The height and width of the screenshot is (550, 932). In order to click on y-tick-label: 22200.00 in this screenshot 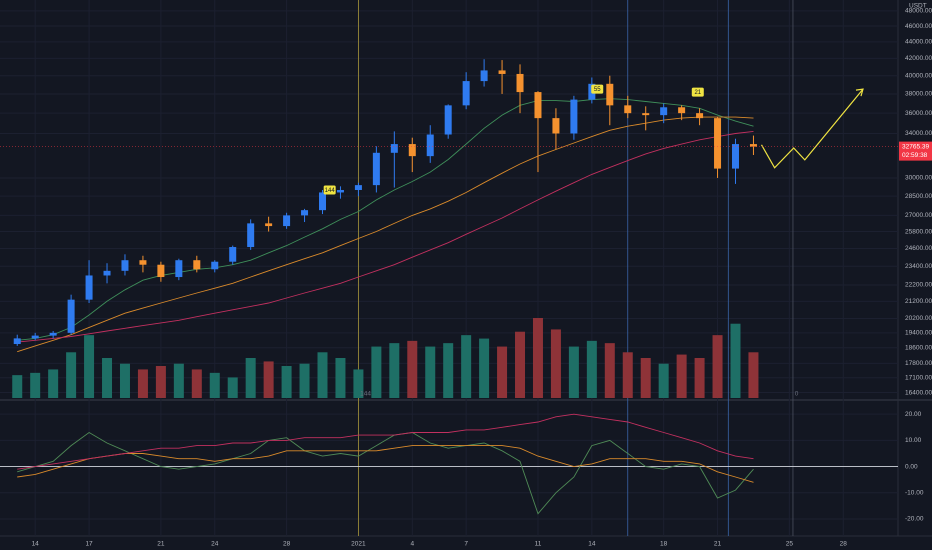, I will do `click(918, 285)`.